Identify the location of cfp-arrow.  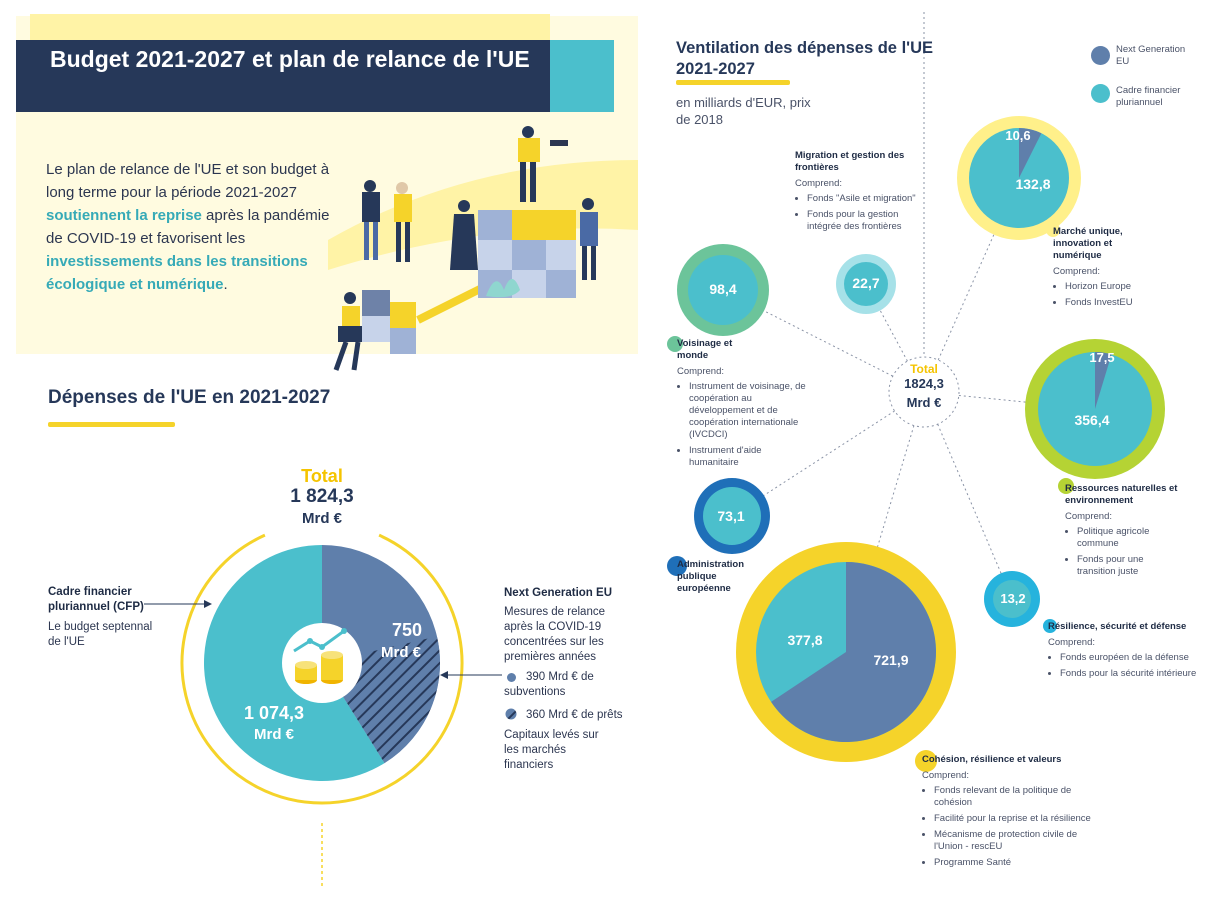
(178, 604).